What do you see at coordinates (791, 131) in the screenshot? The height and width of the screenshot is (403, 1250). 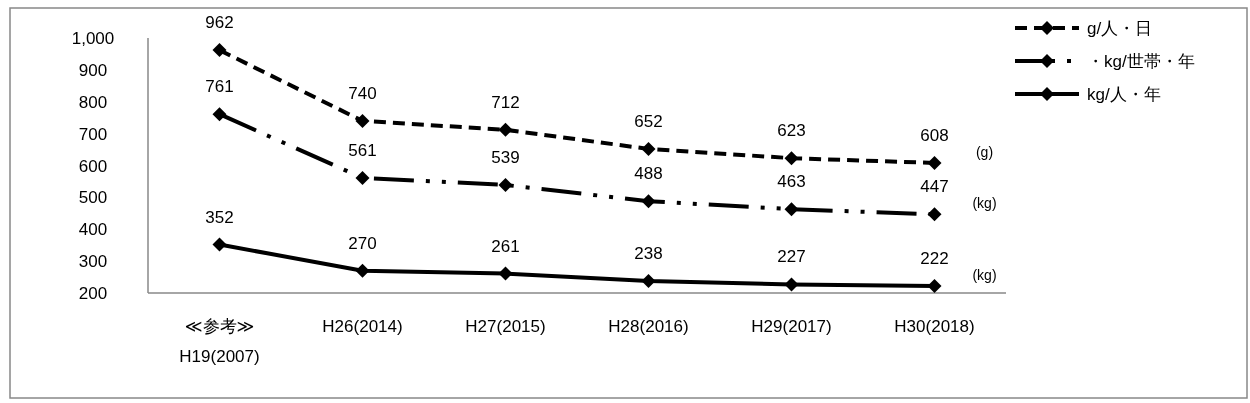 I see `data-label: 623` at bounding box center [791, 131].